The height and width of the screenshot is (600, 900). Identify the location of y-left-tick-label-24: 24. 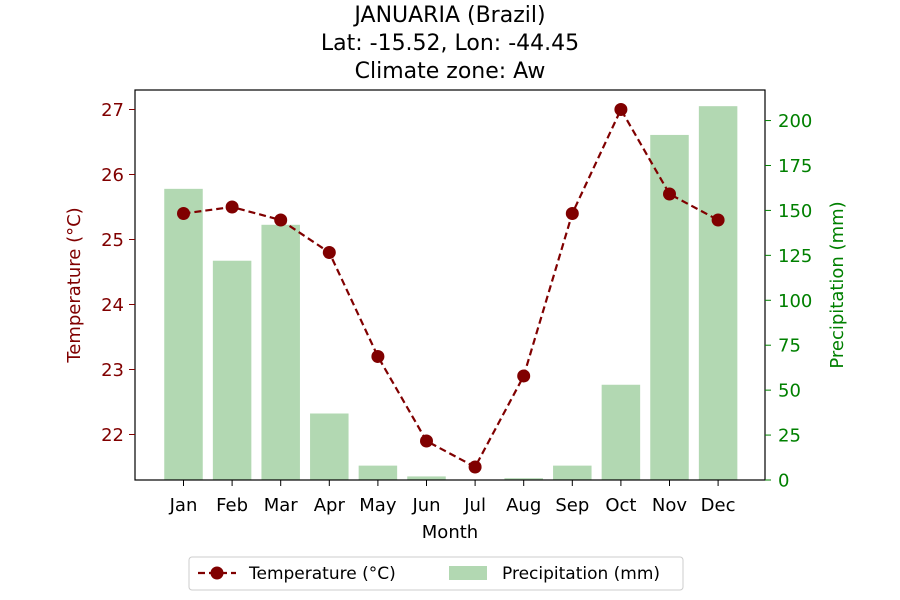
(112, 305).